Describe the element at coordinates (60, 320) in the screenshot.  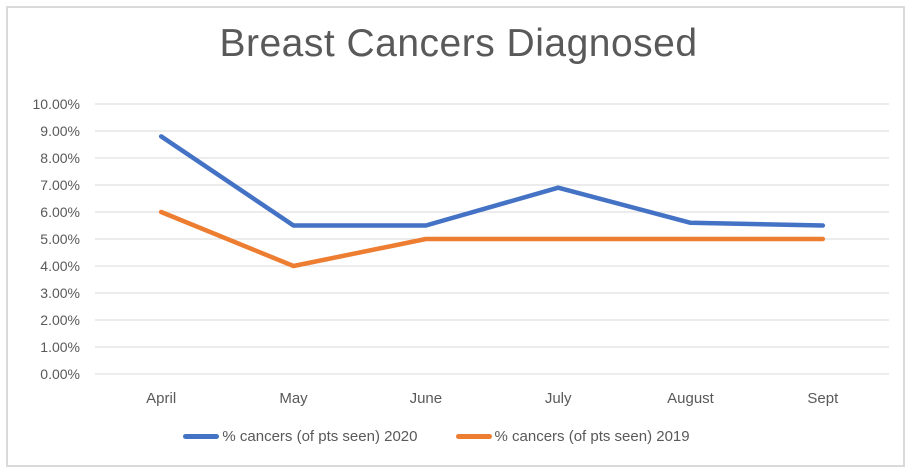
I see `y-axis-tick-label: 2.00%` at that location.